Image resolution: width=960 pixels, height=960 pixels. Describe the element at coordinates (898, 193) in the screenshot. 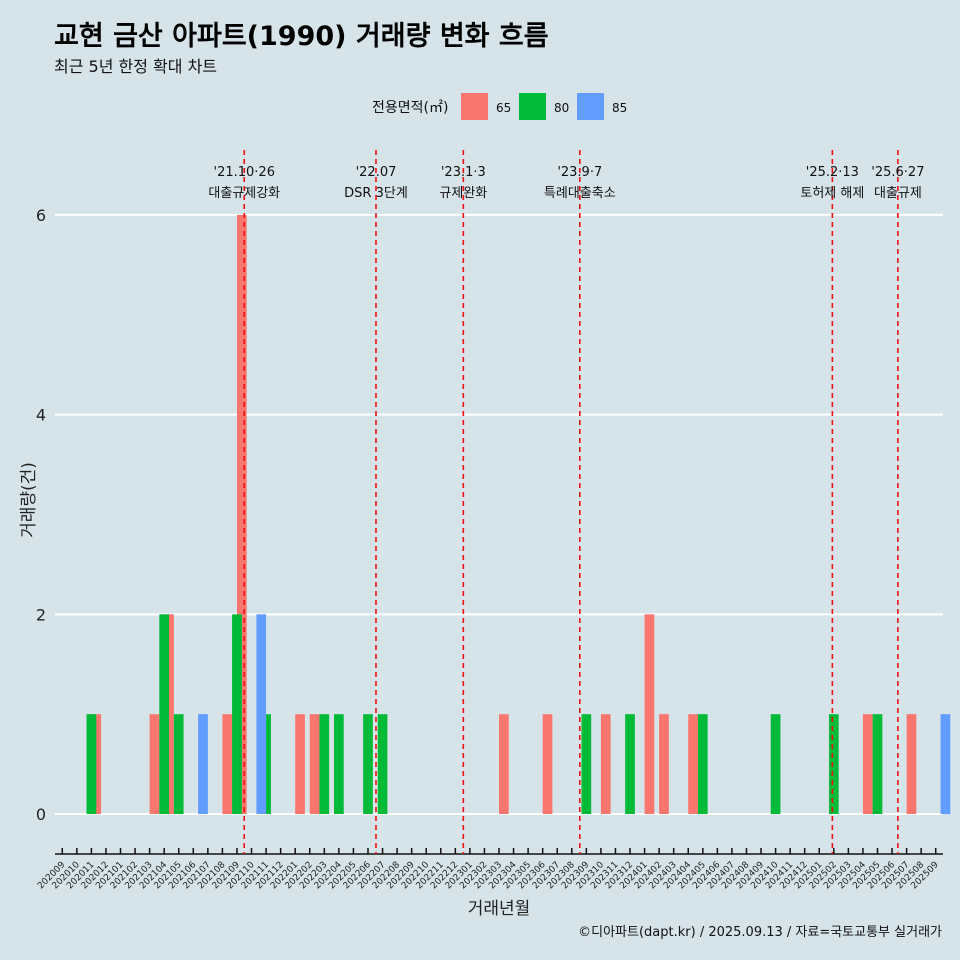

I see `event-label: 대출규제` at that location.